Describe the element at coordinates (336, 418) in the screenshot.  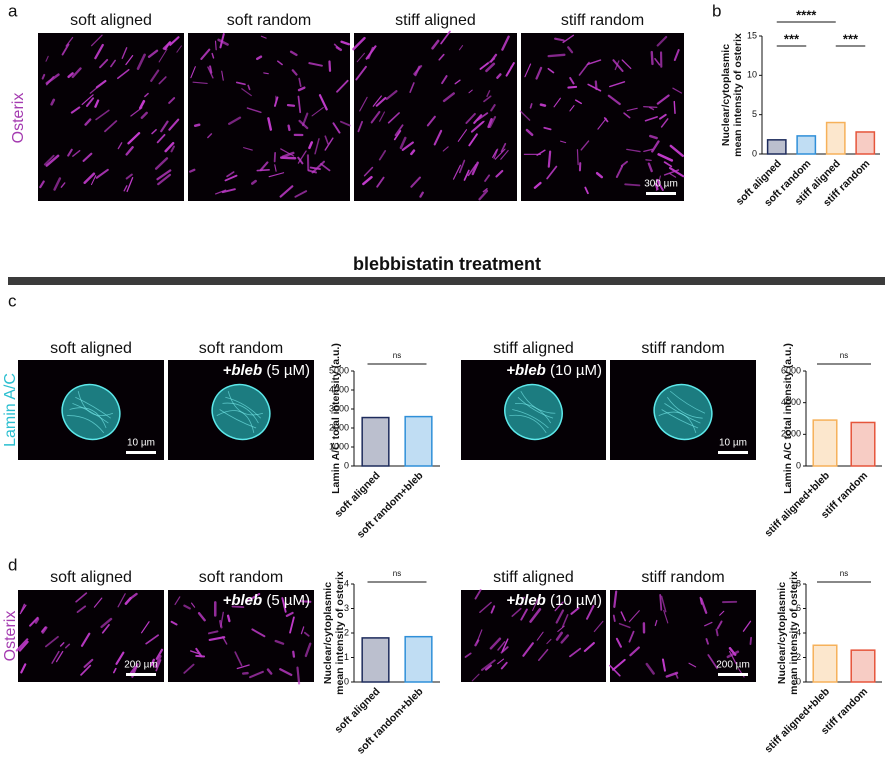
I see `y-axis-label: Lamin A/C total intensity (a.u.)` at that location.